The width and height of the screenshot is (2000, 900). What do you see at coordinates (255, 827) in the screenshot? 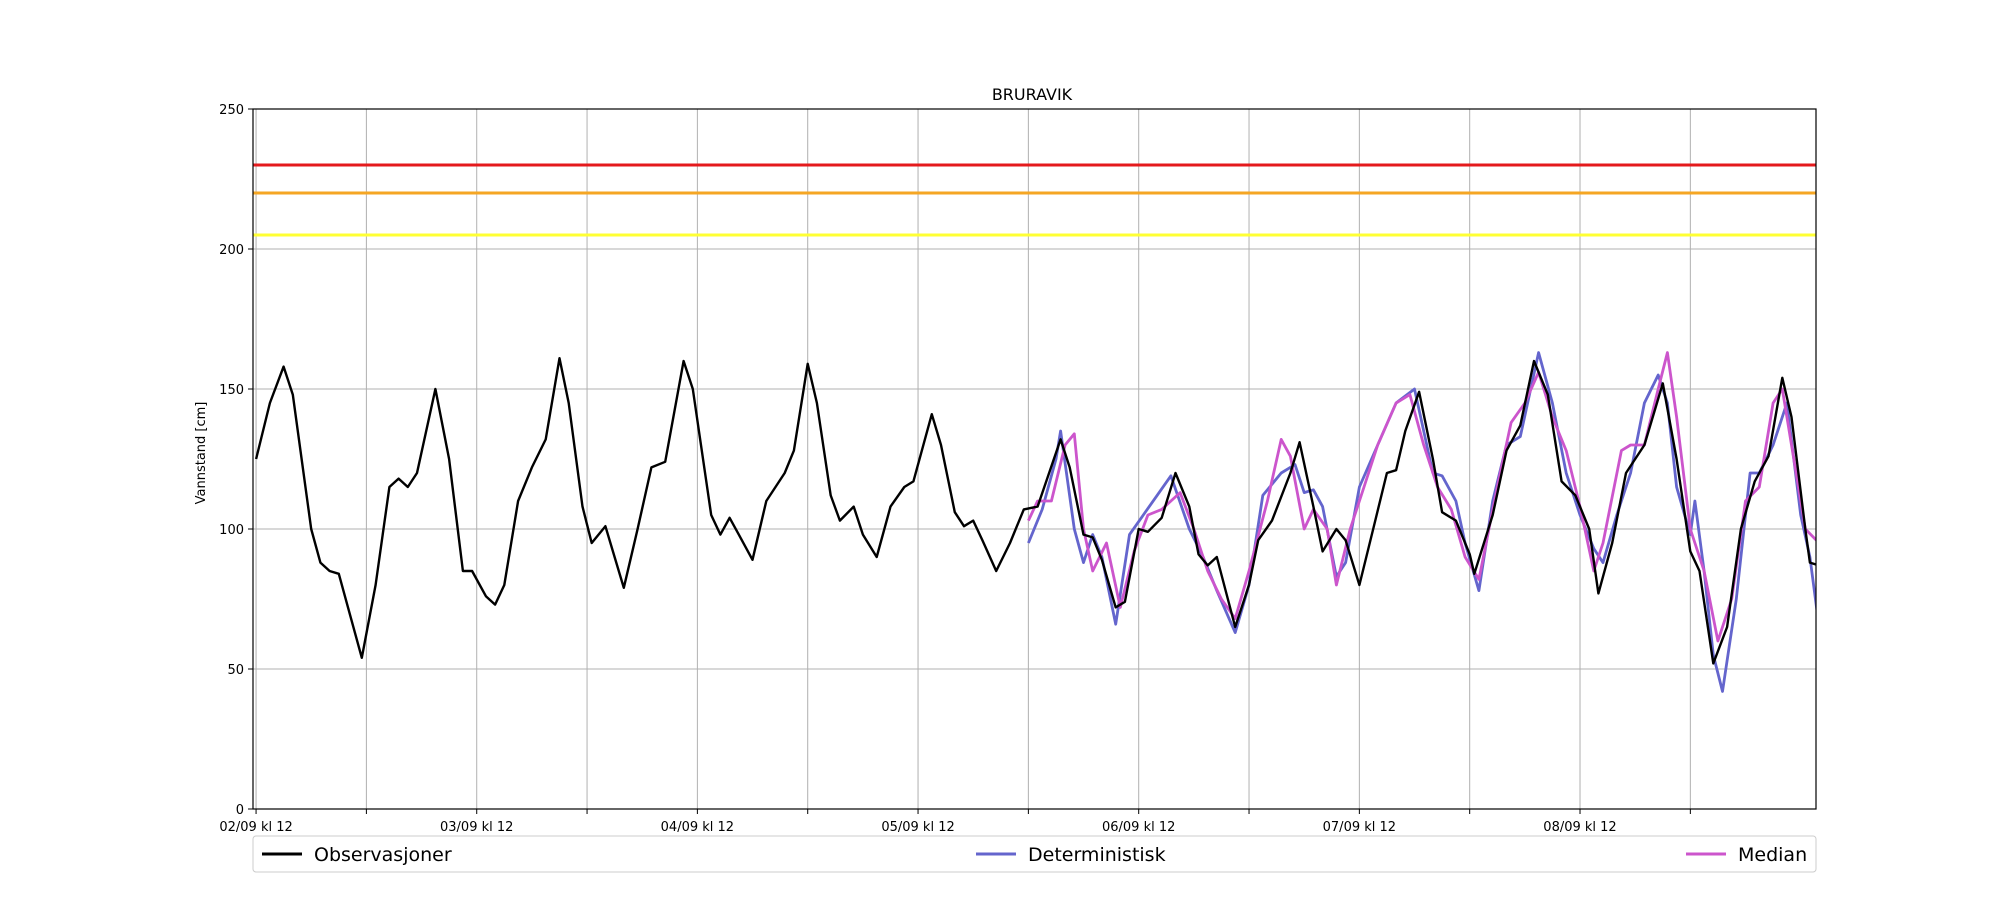
I see `x-tick-label: 02/09 kl 12` at bounding box center [255, 827].